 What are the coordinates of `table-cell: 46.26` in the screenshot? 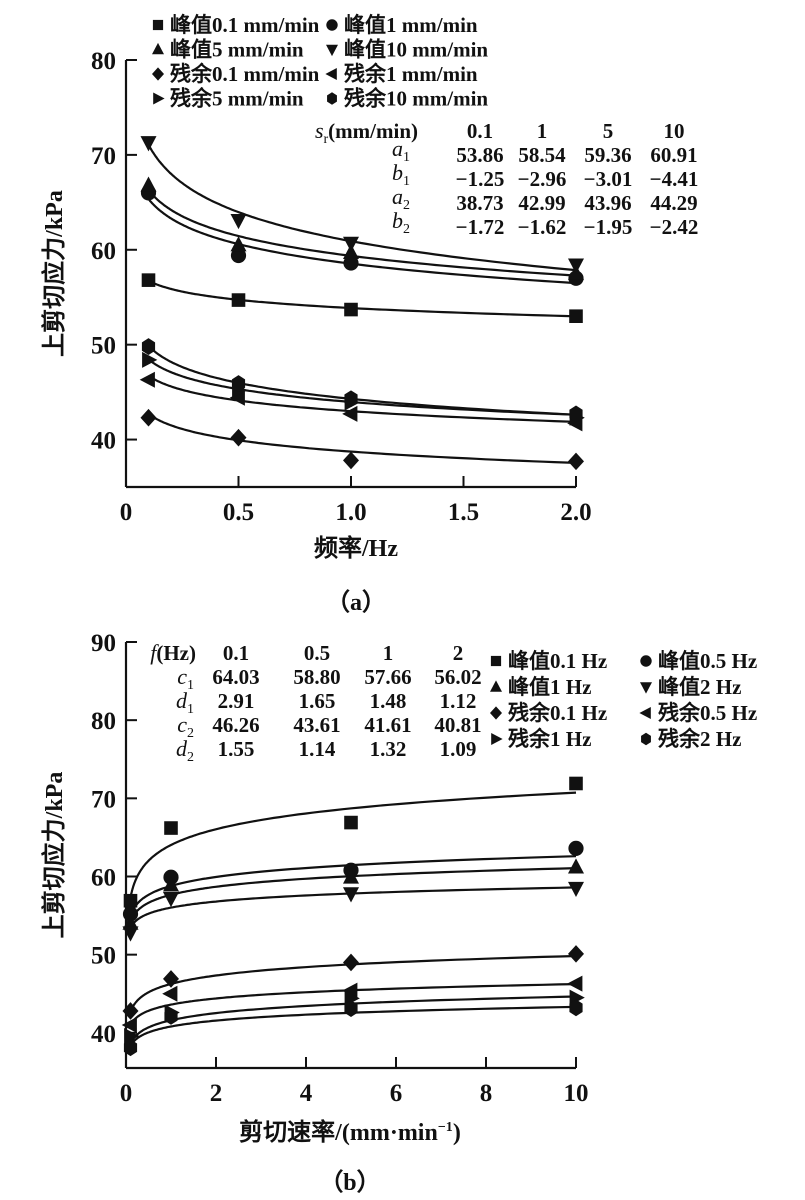 It's located at (235, 725).